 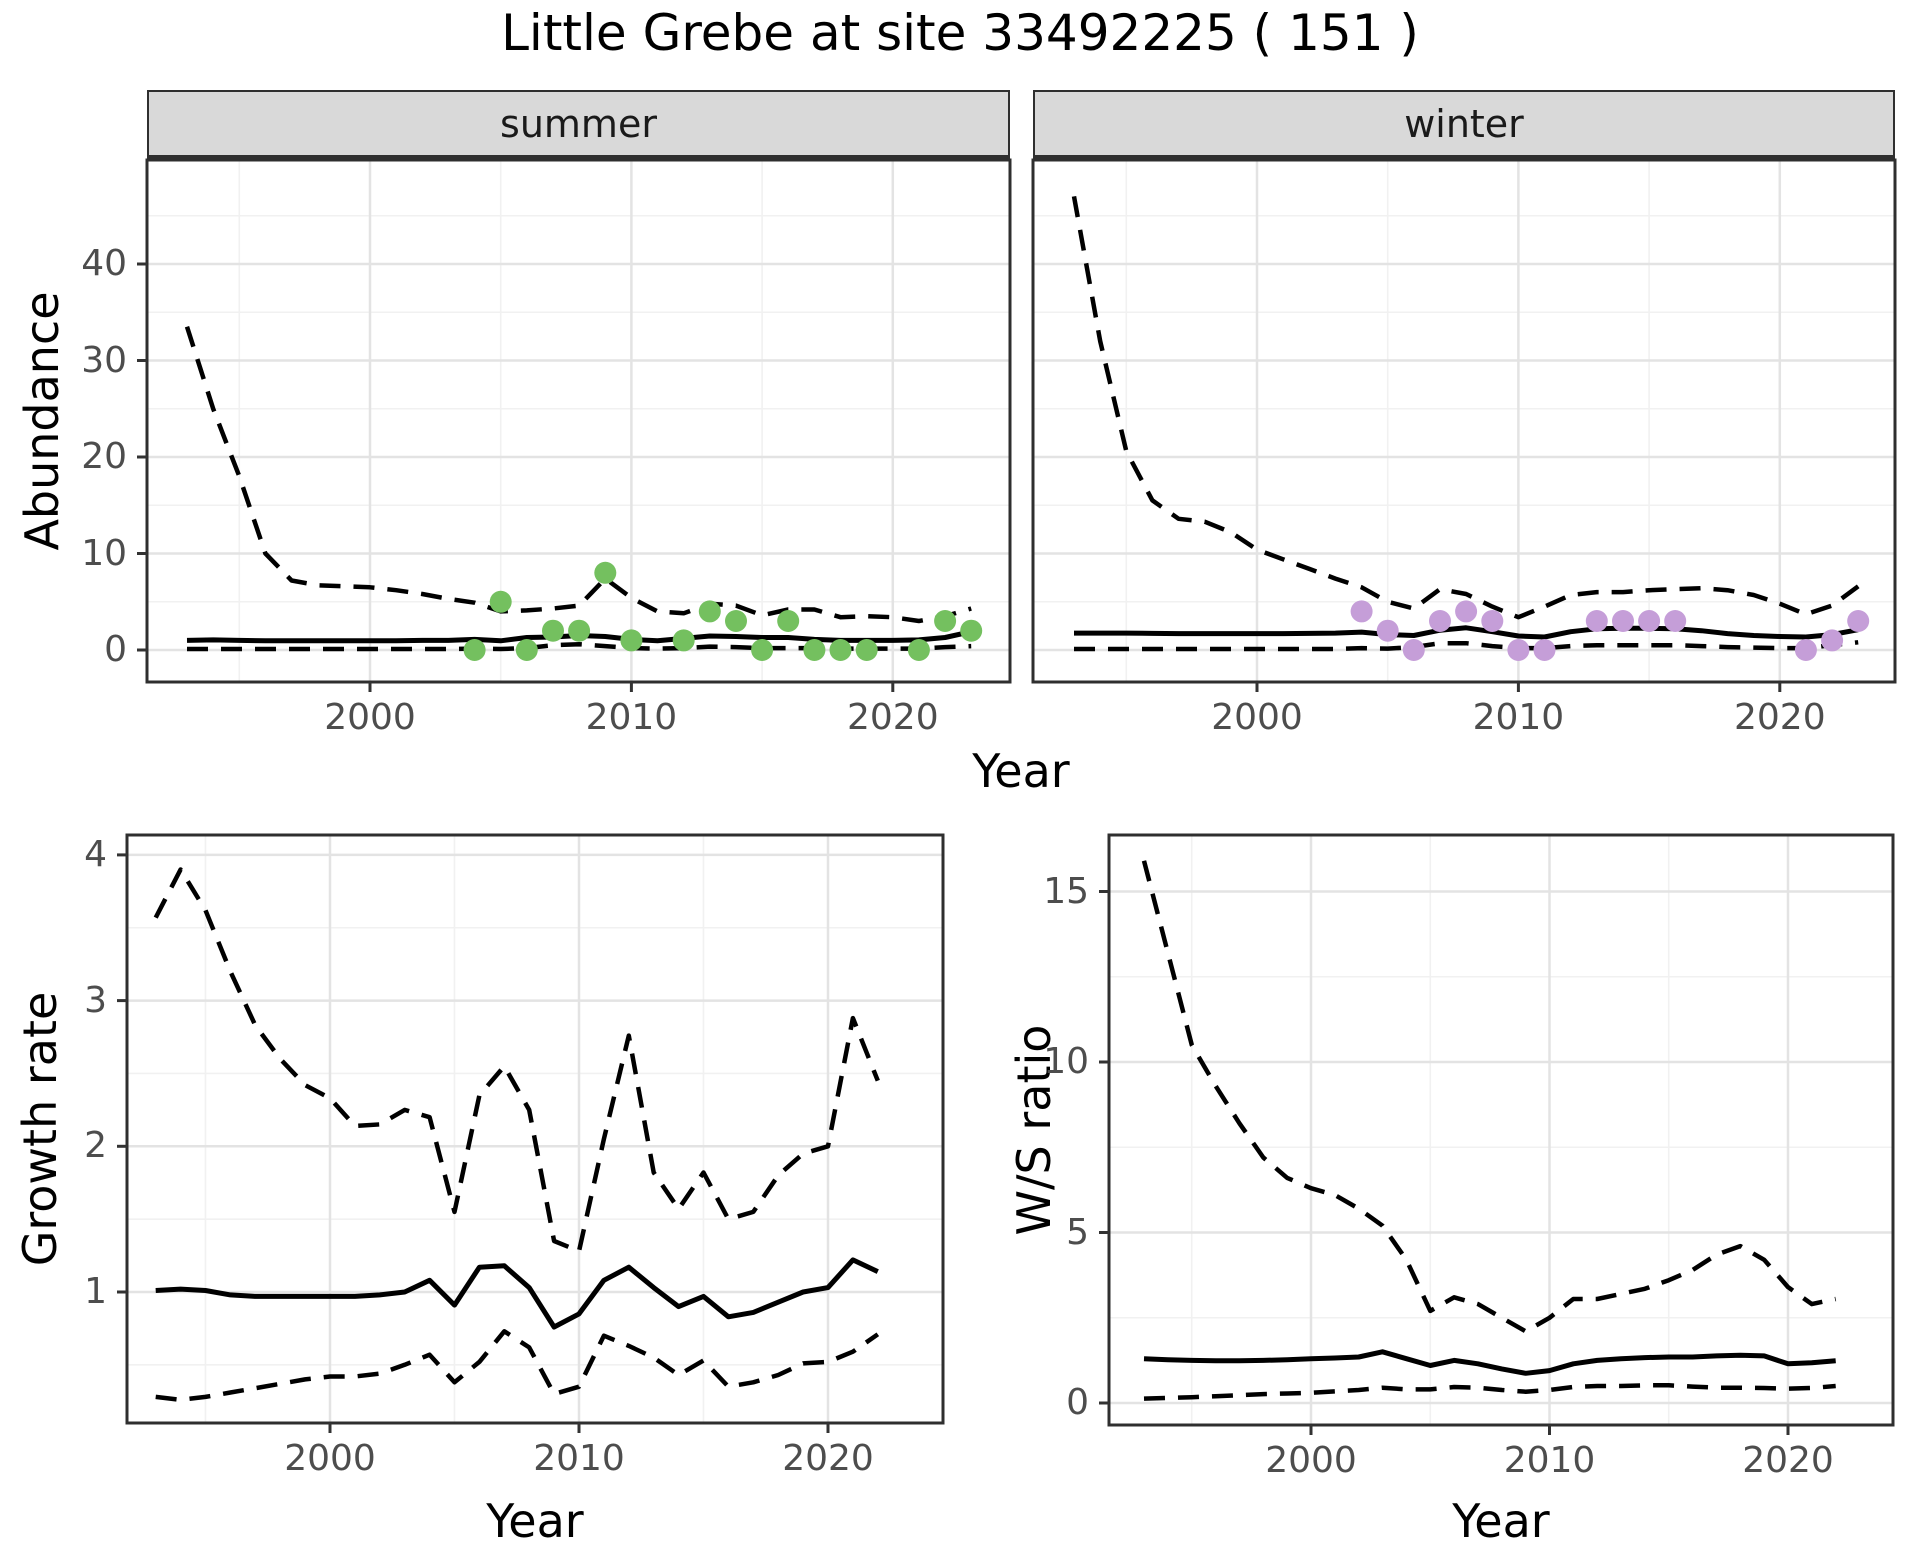 What do you see at coordinates (1788, 1460) in the screenshot?
I see `ws-ratio-x-tick-label: 2020` at bounding box center [1788, 1460].